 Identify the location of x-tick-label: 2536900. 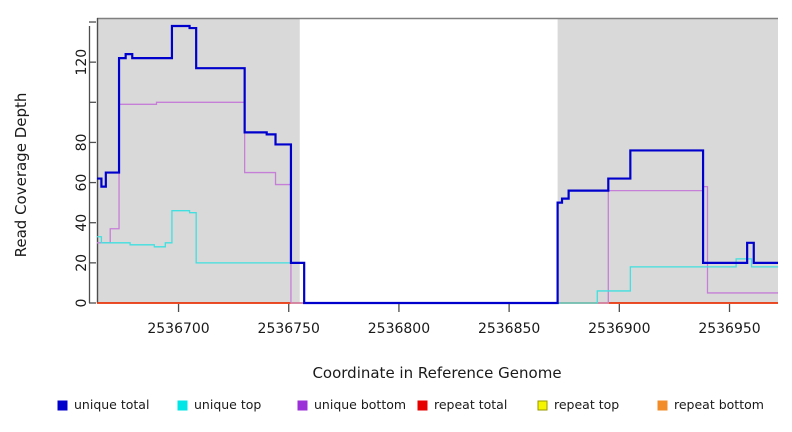
(619, 329).